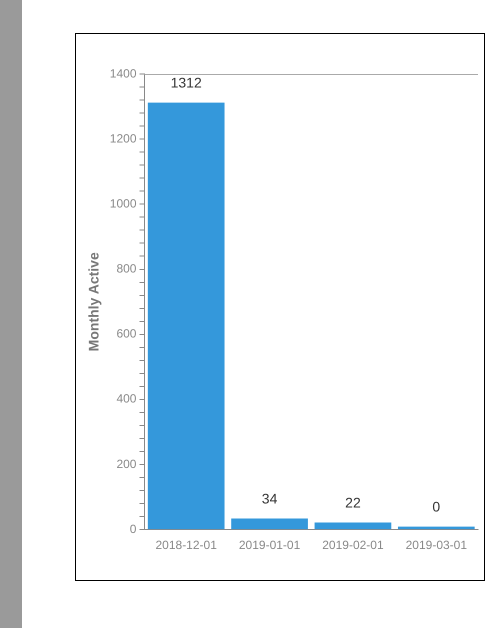 The width and height of the screenshot is (490, 628). What do you see at coordinates (126, 333) in the screenshot?
I see `y-tick-label: 600` at bounding box center [126, 333].